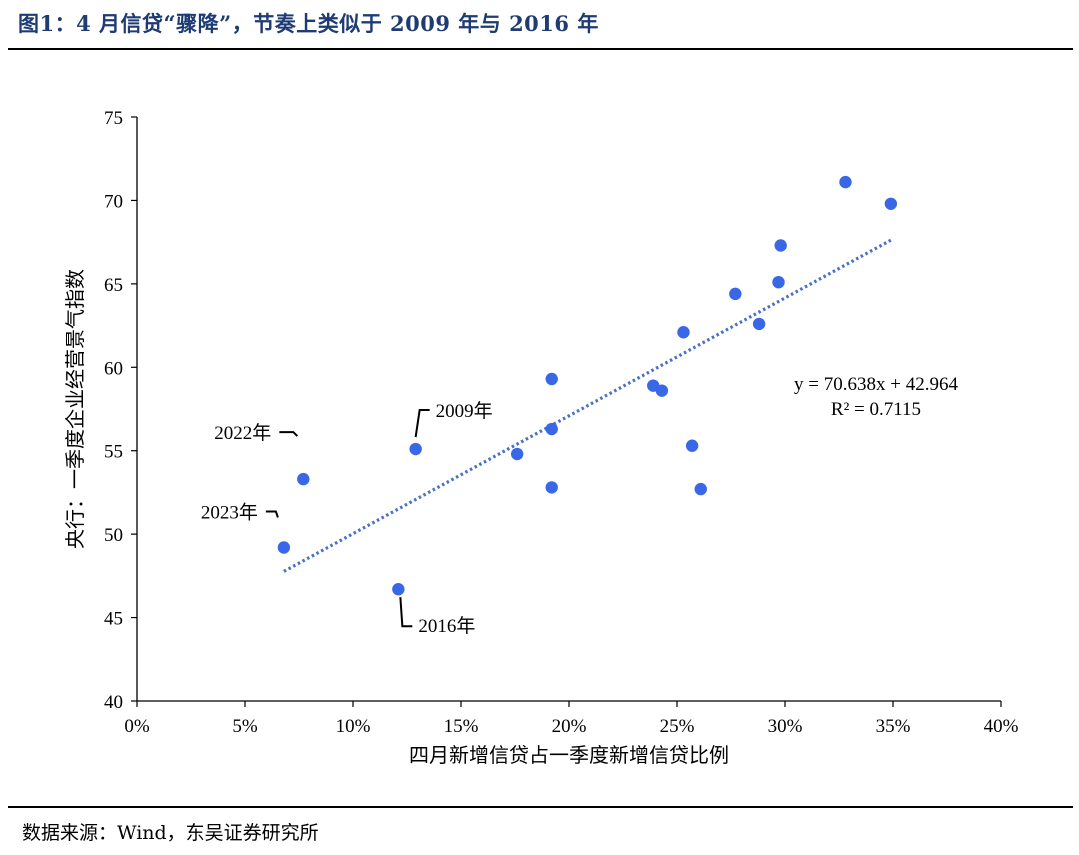 Image resolution: width=1079 pixels, height=855 pixels. What do you see at coordinates (540, 807) in the screenshot?
I see `bottom-divider` at bounding box center [540, 807].